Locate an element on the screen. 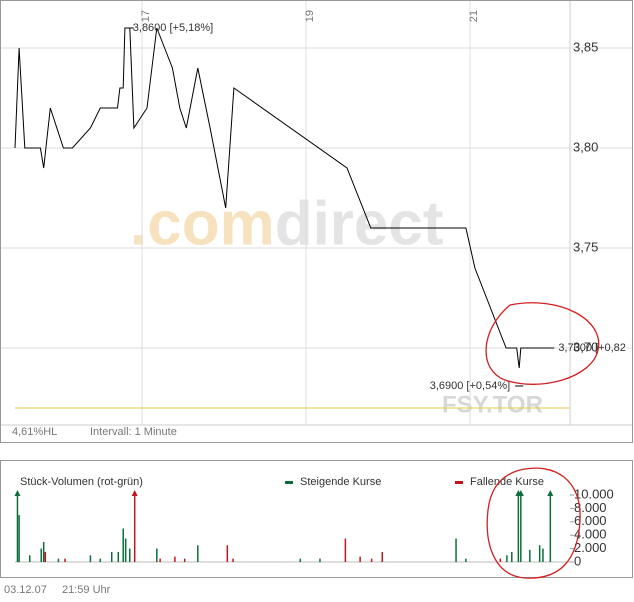 The width and height of the screenshot is (634, 602). note: 4,61%HL is located at coordinates (34, 432).